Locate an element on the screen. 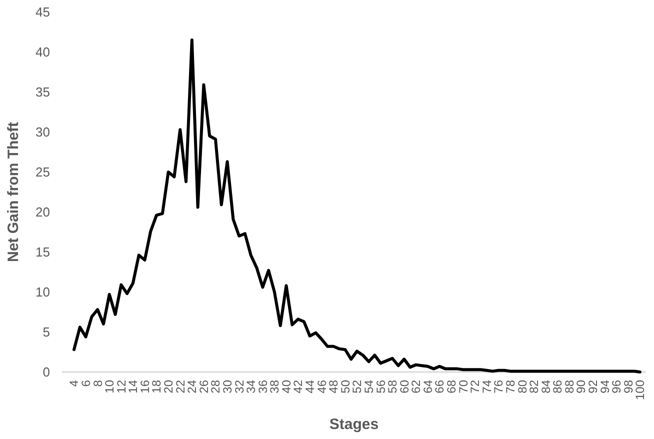 This screenshot has width=654, height=439. x-tick-label: 64 is located at coordinates (427, 387).